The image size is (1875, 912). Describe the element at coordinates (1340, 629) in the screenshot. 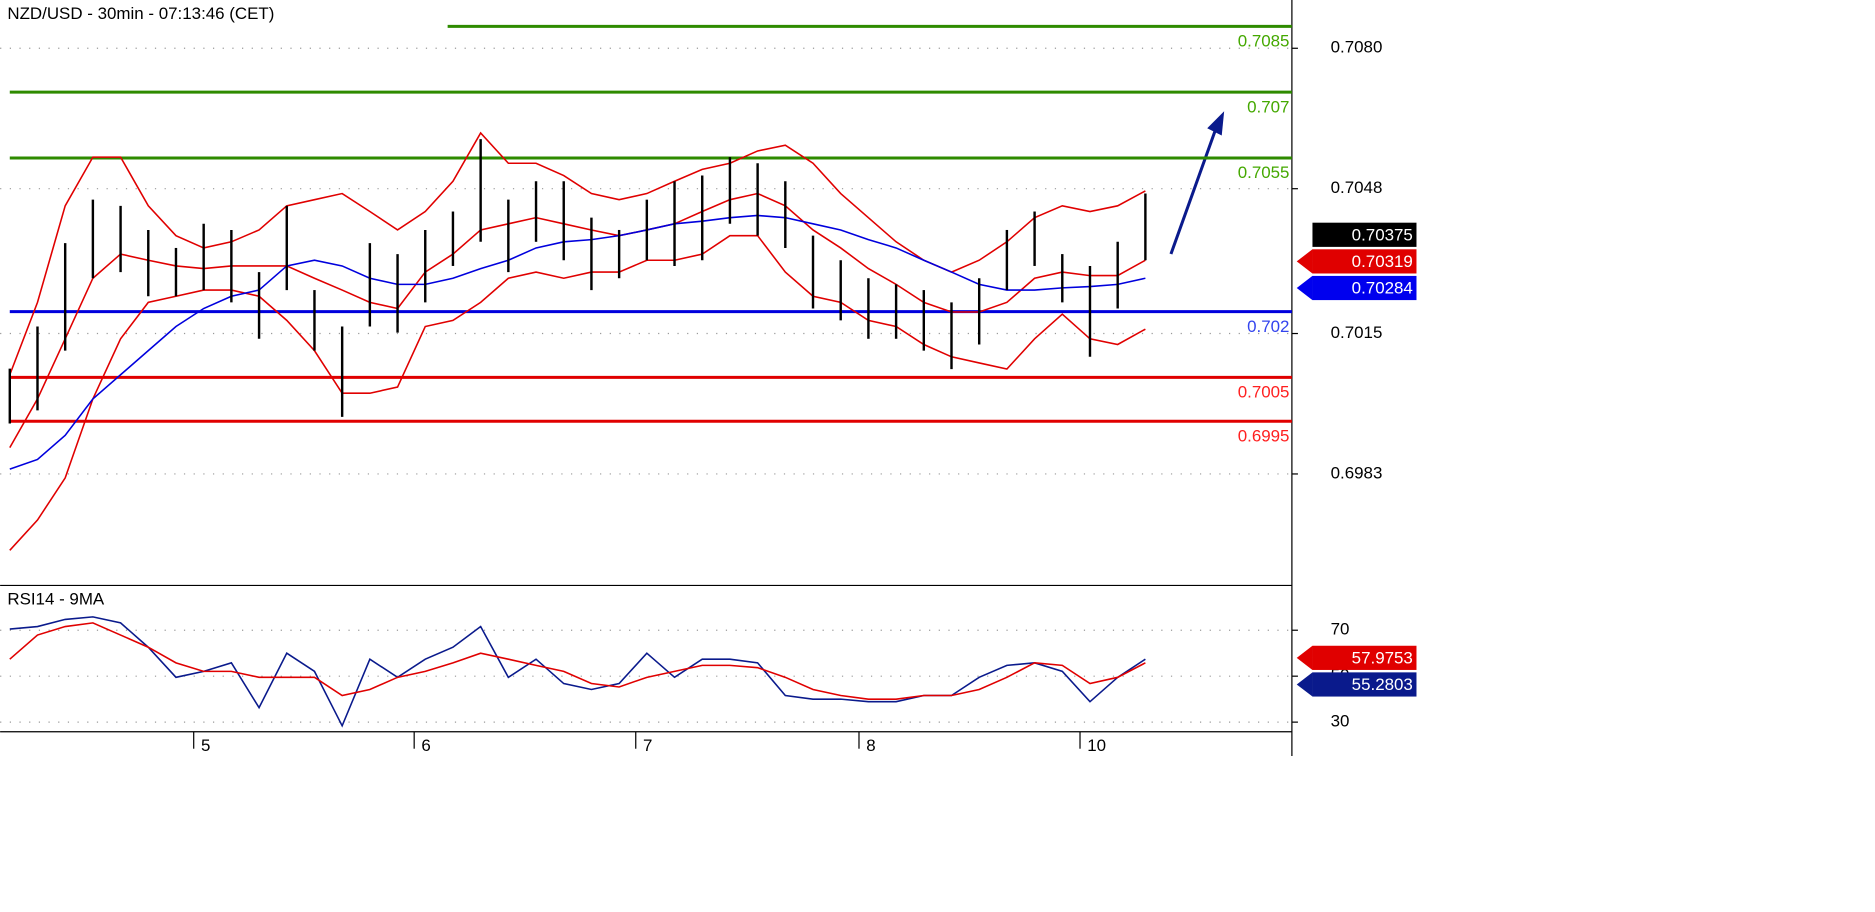

I see `y-tick-label: 70` at that location.